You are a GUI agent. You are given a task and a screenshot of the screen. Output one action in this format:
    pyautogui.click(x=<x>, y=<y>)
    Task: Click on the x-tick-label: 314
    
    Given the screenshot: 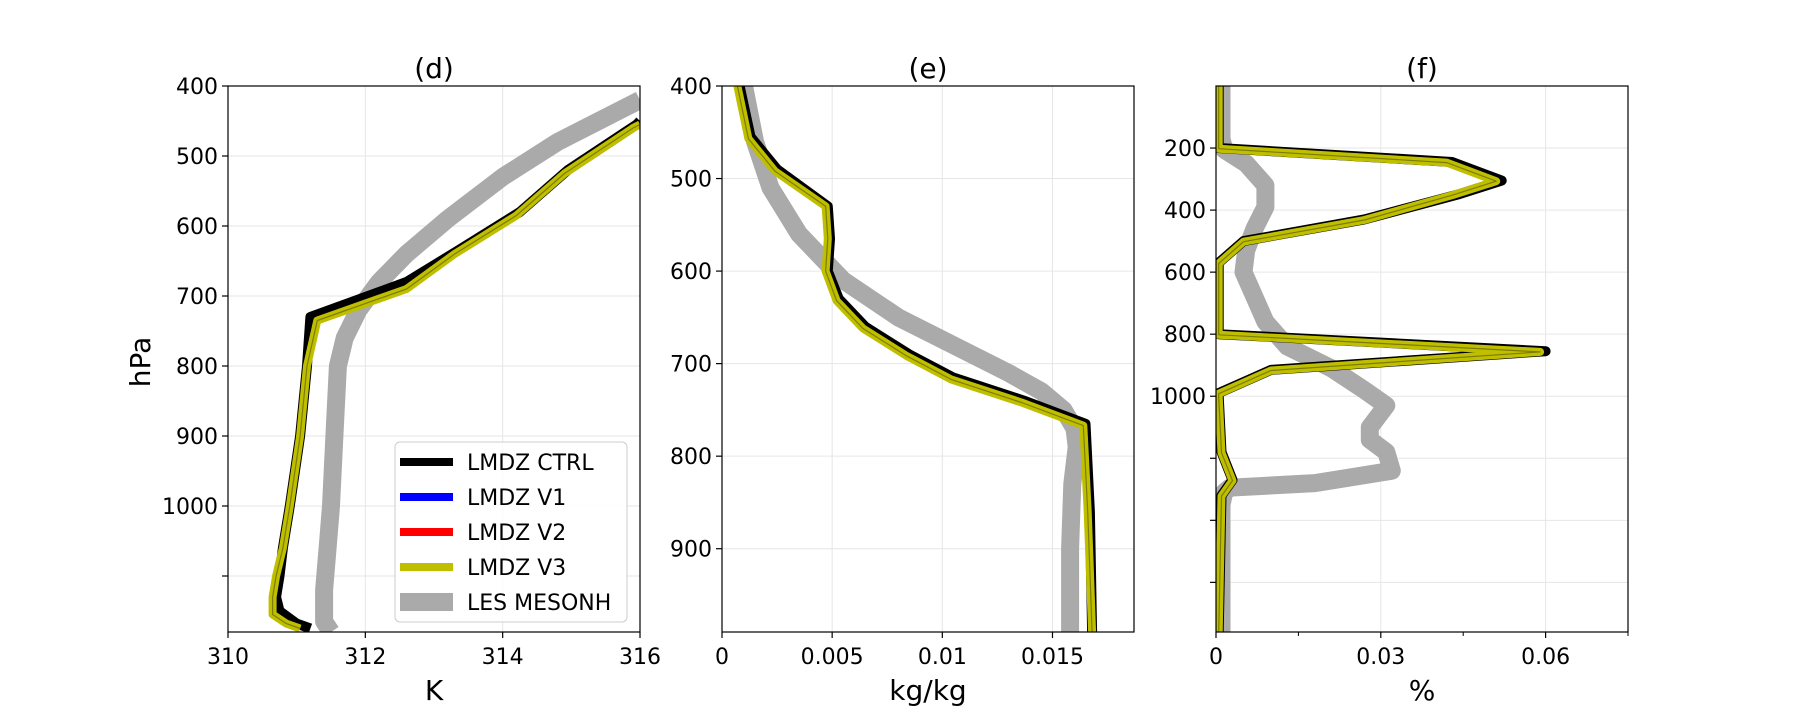 What is the action you would take?
    pyautogui.click(x=503, y=657)
    